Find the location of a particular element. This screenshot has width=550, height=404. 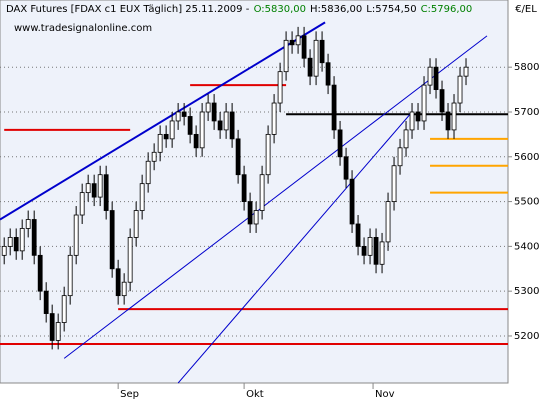

x-tick-label: Nov is located at coordinates (385, 394).